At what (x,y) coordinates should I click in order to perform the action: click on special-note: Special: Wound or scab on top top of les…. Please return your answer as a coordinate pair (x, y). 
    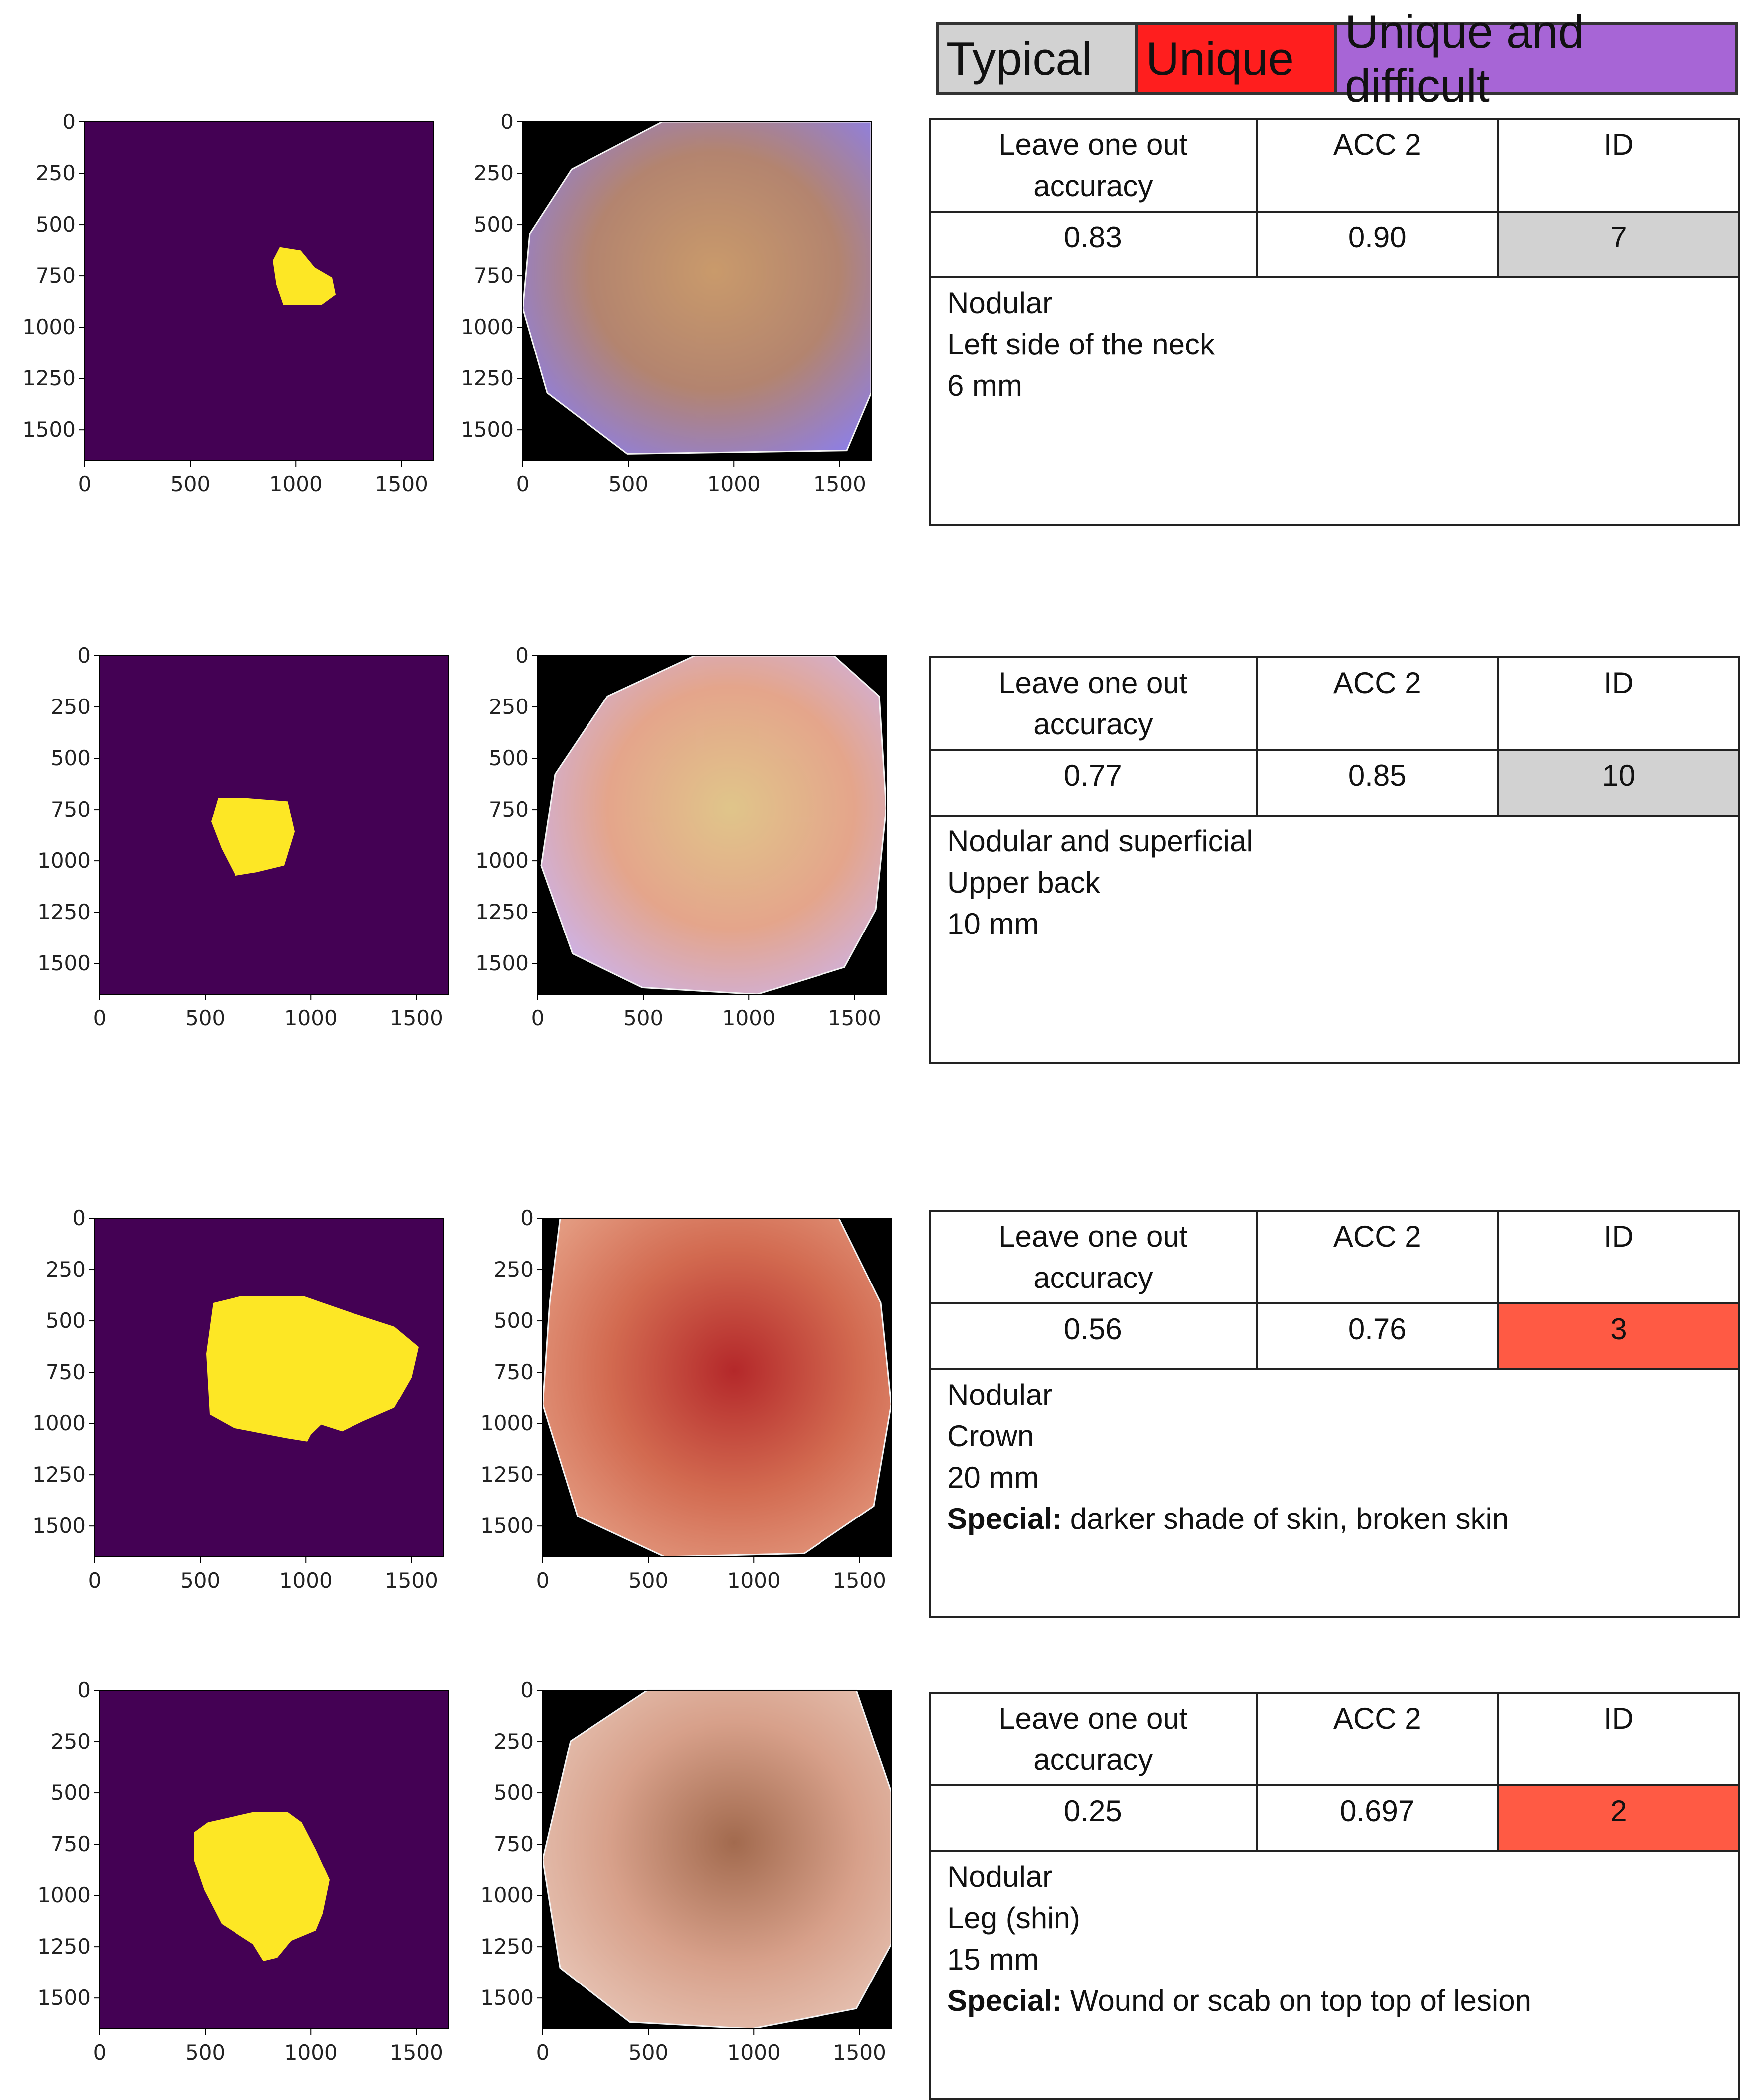
    Looking at the image, I should click on (1334, 2000).